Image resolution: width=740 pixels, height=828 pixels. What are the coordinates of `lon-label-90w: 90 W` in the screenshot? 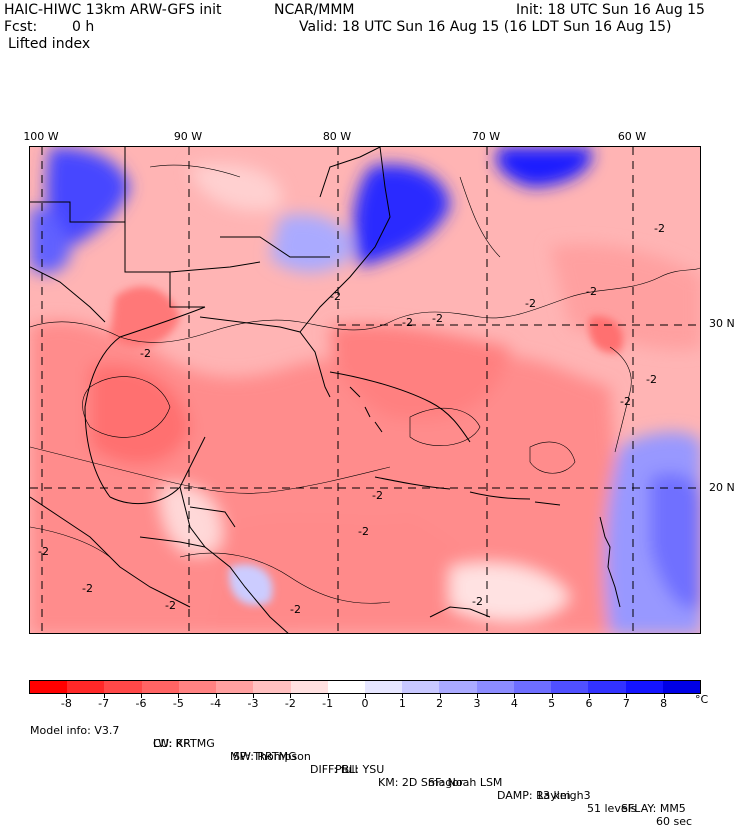 It's located at (188, 136).